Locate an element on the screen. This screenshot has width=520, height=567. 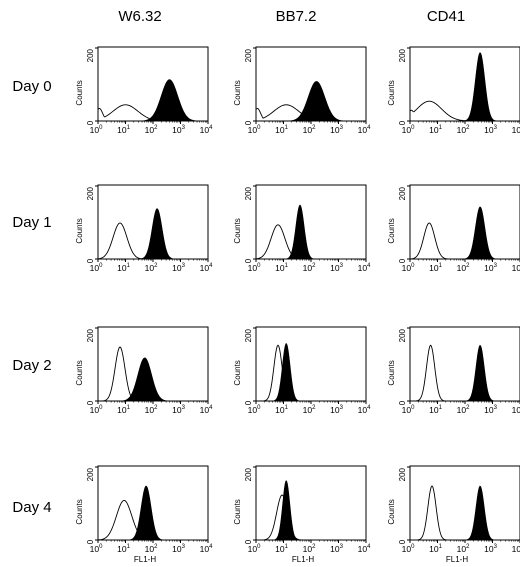
panel-day-2-bb7-2: 10⁰ 10¹ 10² 10³ 10⁴ 200 0 Counts is located at coordinates (302, 370).